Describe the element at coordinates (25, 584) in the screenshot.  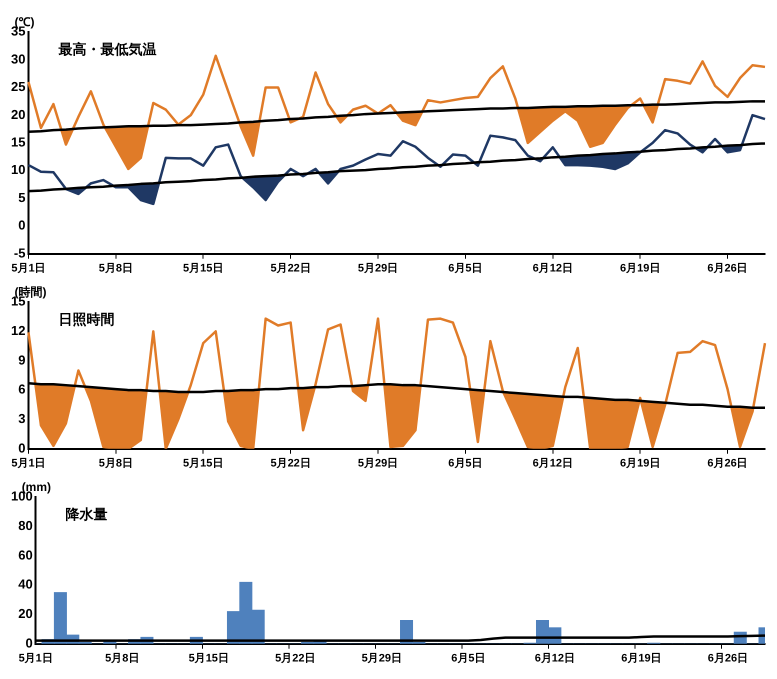
I see `y-tick-label: 40` at that location.